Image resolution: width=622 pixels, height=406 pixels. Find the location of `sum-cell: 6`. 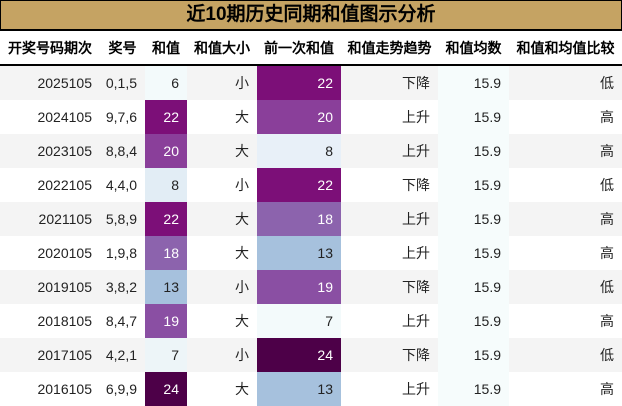

sum-cell: 6 is located at coordinates (166, 82).